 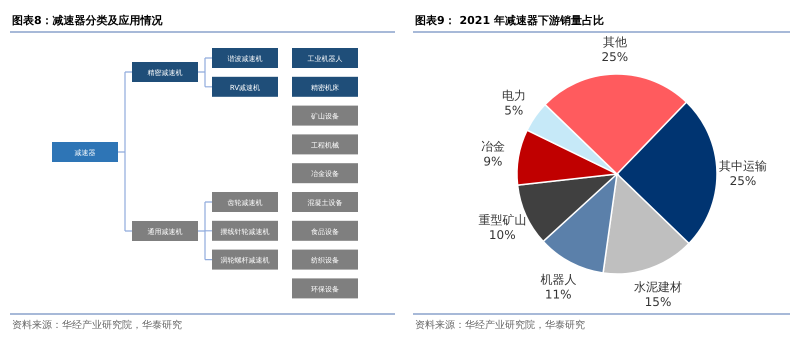 What do you see at coordinates (514, 95) in the screenshot?
I see `slice-label: 电力` at bounding box center [514, 95].